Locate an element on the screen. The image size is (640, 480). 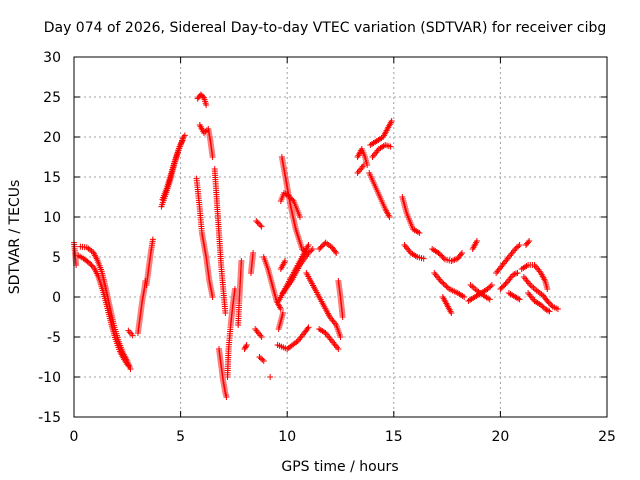
x-tick-label: 0 is located at coordinates (74, 437).